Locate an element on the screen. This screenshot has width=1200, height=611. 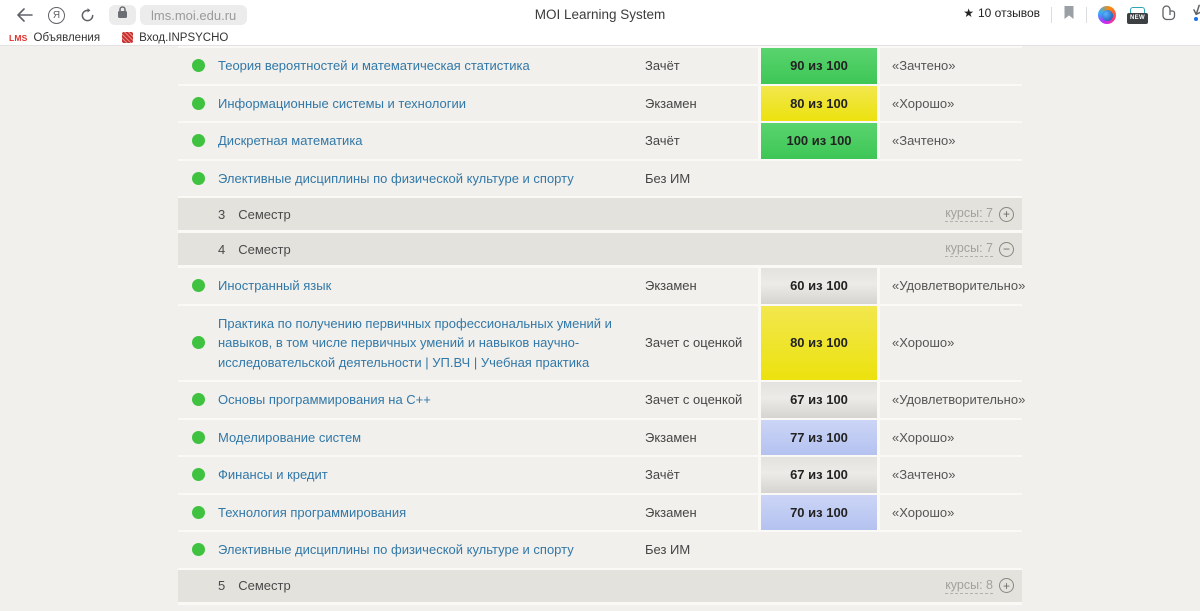
new-feature-icon: NEW is located at coordinates (1137, 15).